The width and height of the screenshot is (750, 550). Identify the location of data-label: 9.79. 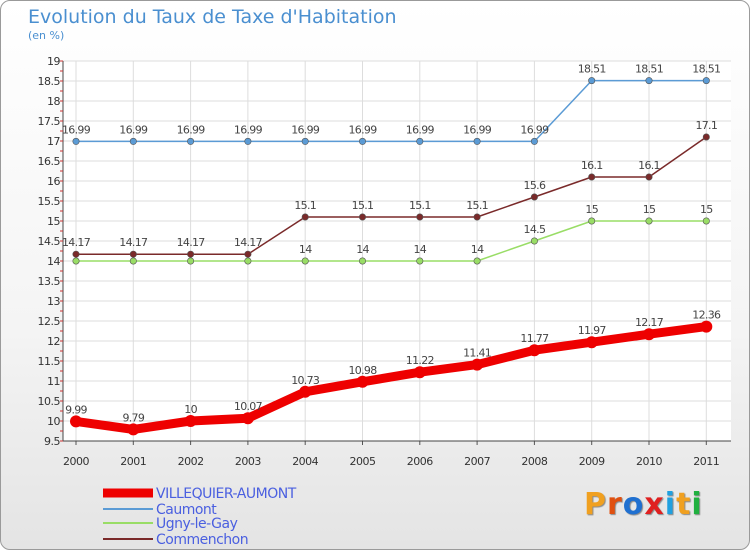
(133, 417).